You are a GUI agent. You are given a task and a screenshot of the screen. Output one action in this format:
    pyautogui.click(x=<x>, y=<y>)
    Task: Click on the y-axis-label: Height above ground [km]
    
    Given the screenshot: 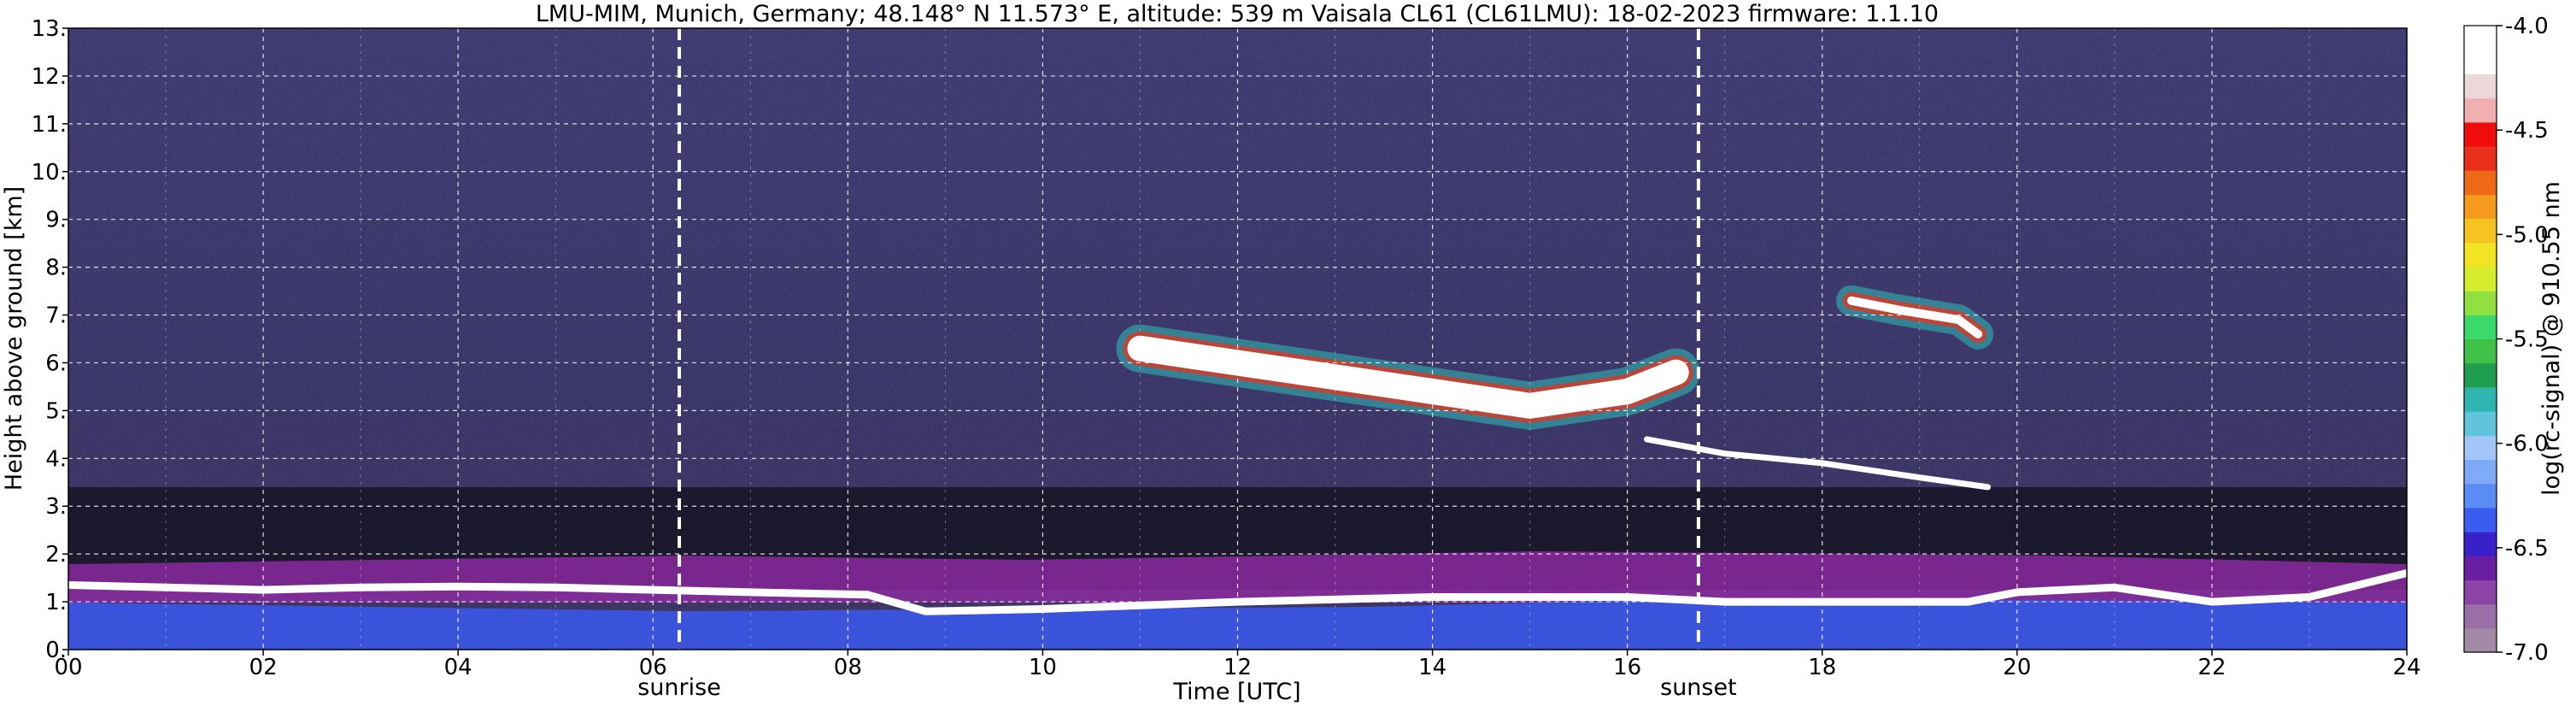 What is the action you would take?
    pyautogui.click(x=14, y=338)
    